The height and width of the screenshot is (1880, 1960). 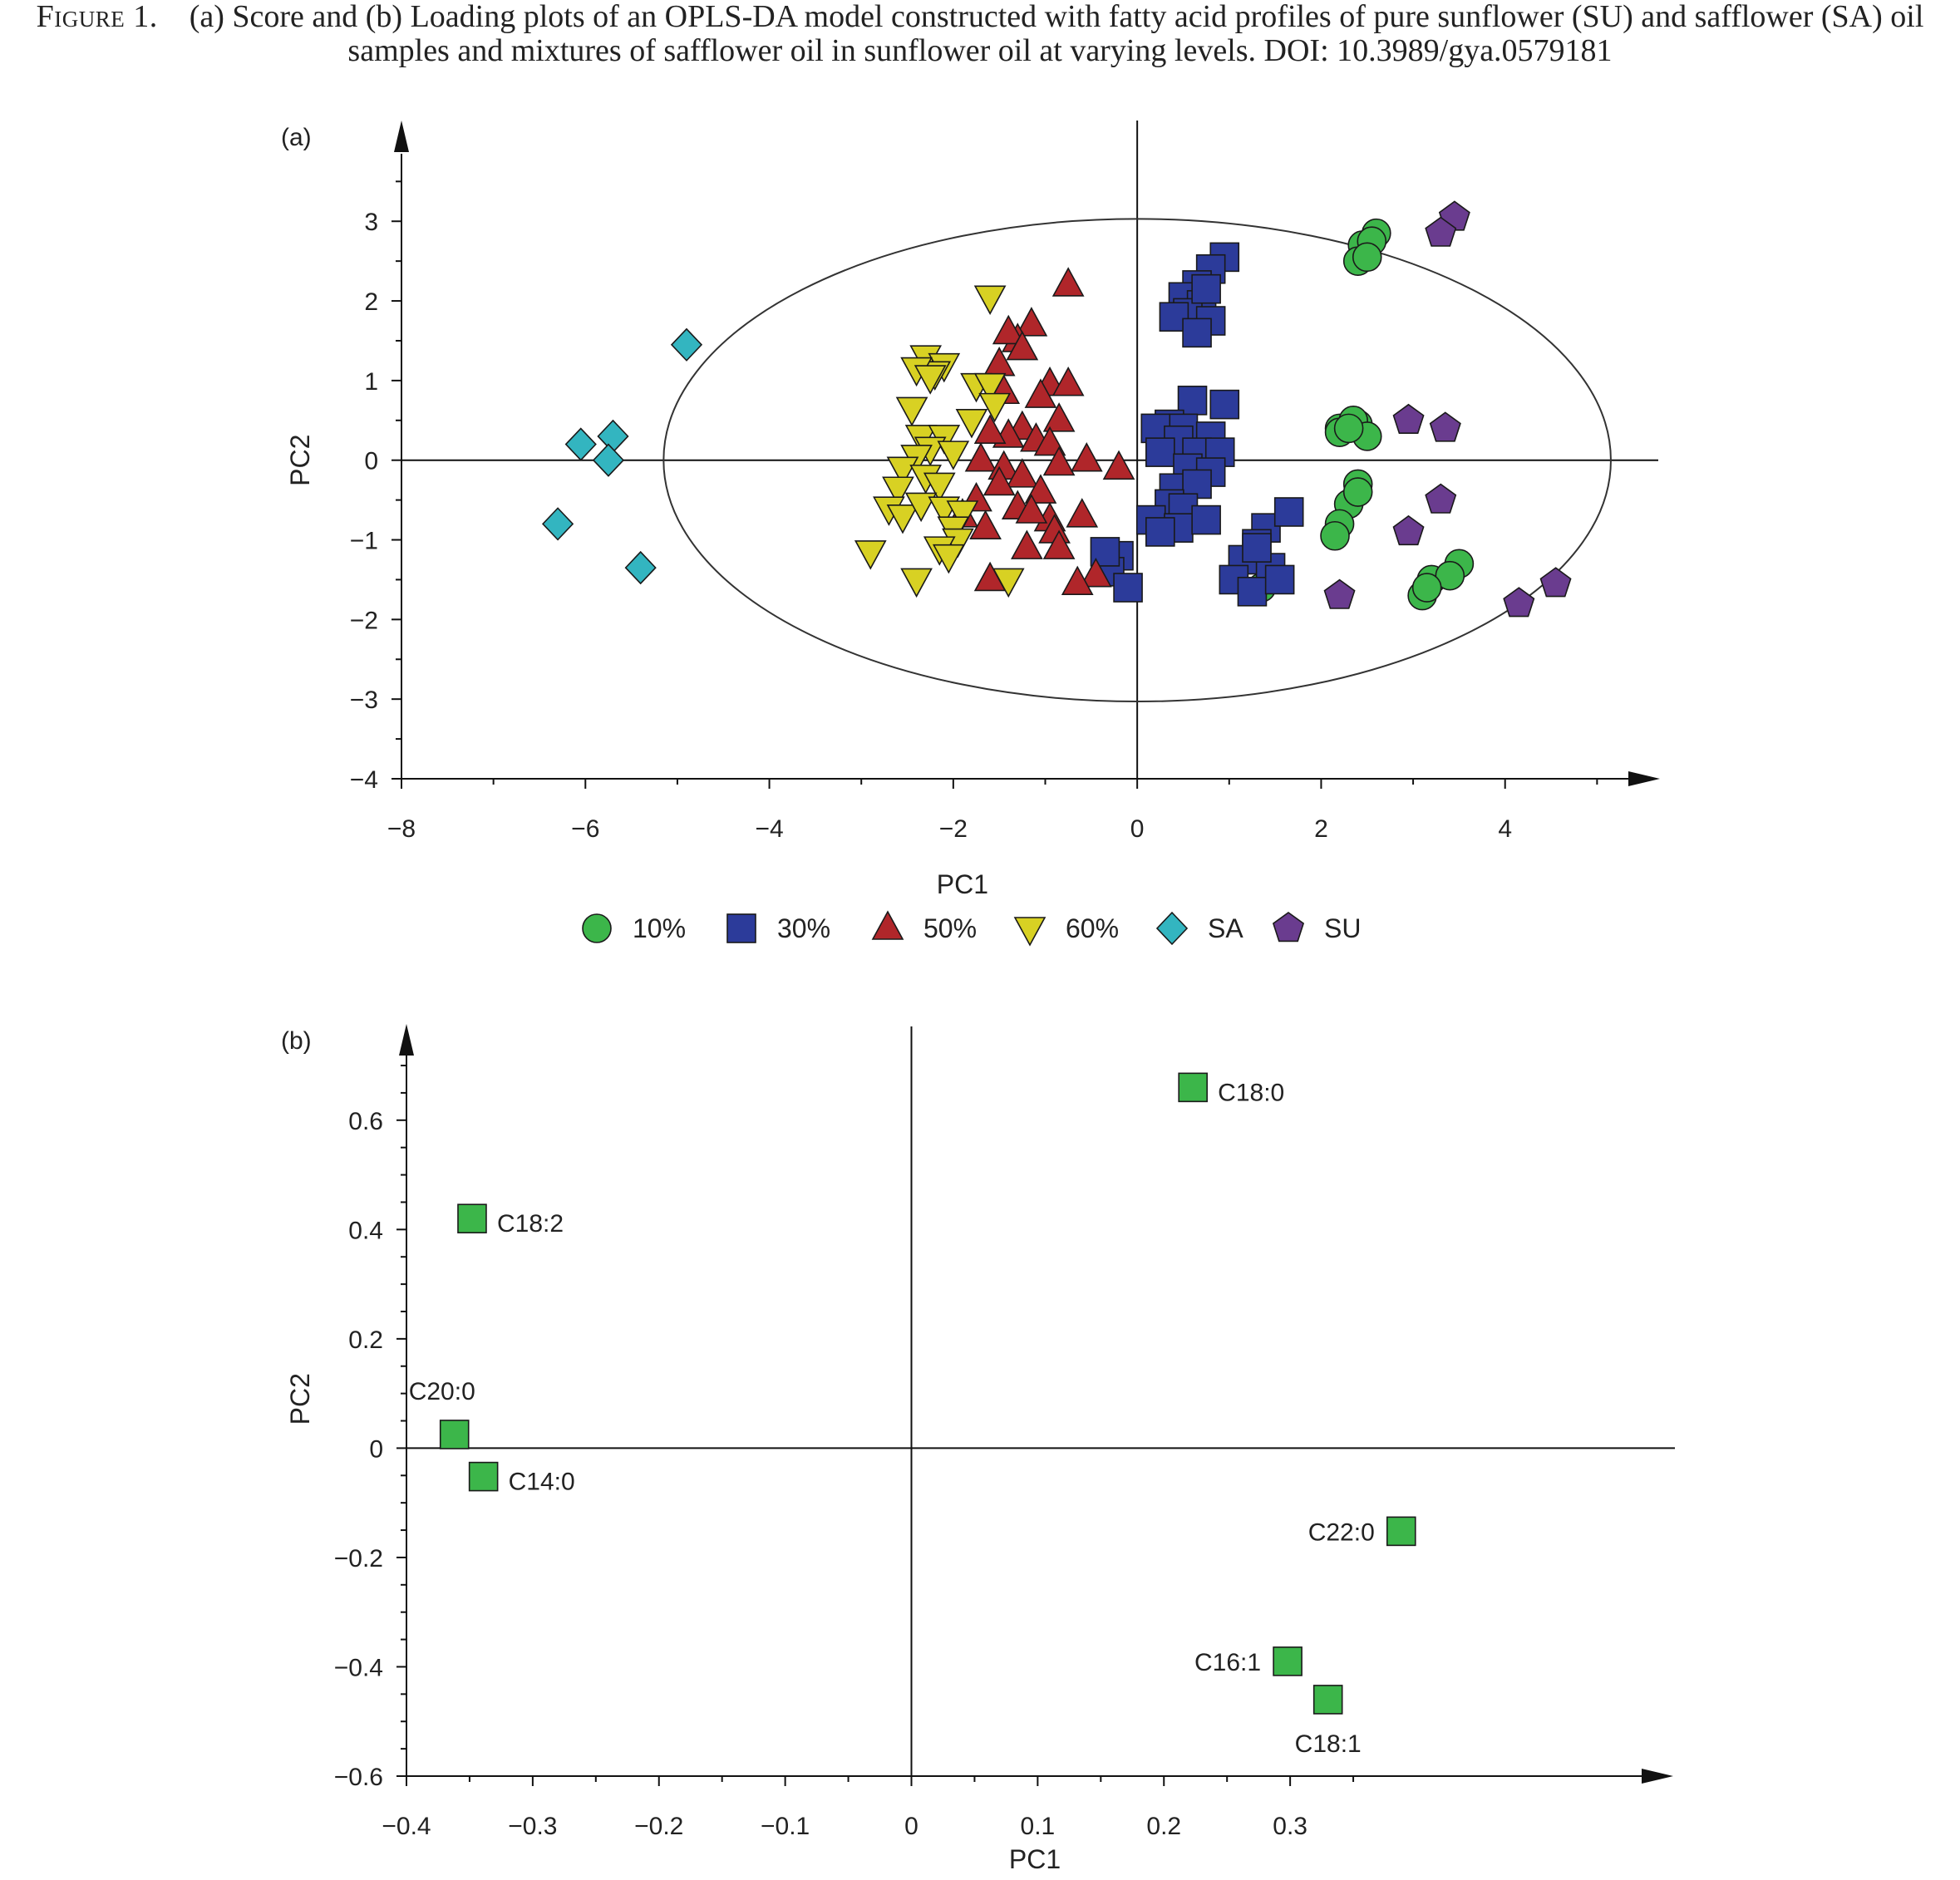 I want to click on x-tick-label: 0.3, so click(x=1290, y=1826).